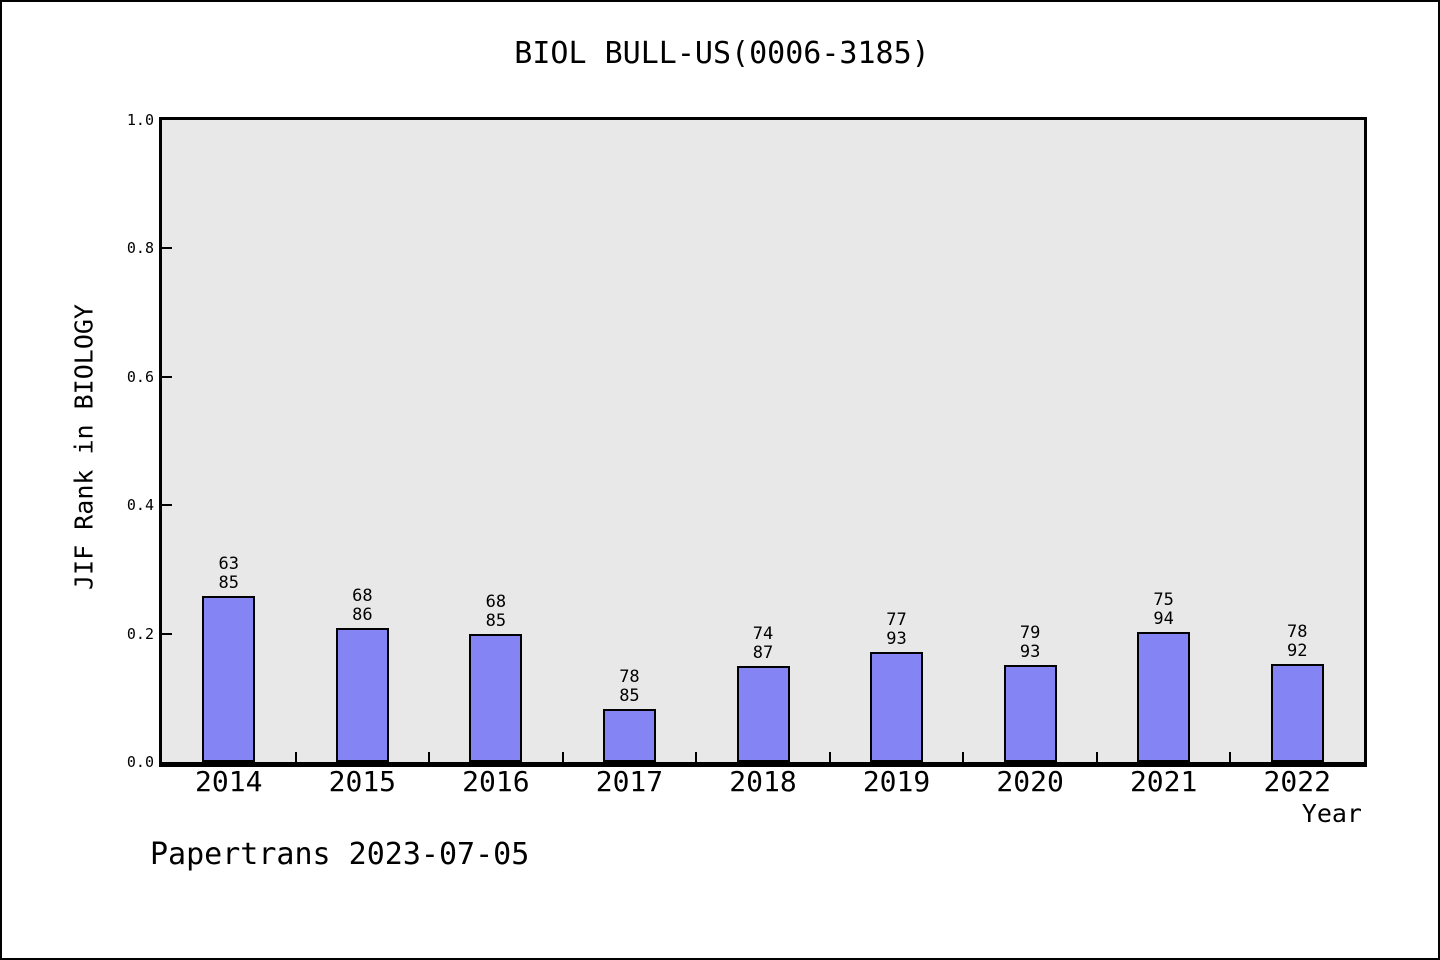 The image size is (1440, 960). What do you see at coordinates (896, 629) in the screenshot?
I see `bar-value-label: 77 93` at bounding box center [896, 629].